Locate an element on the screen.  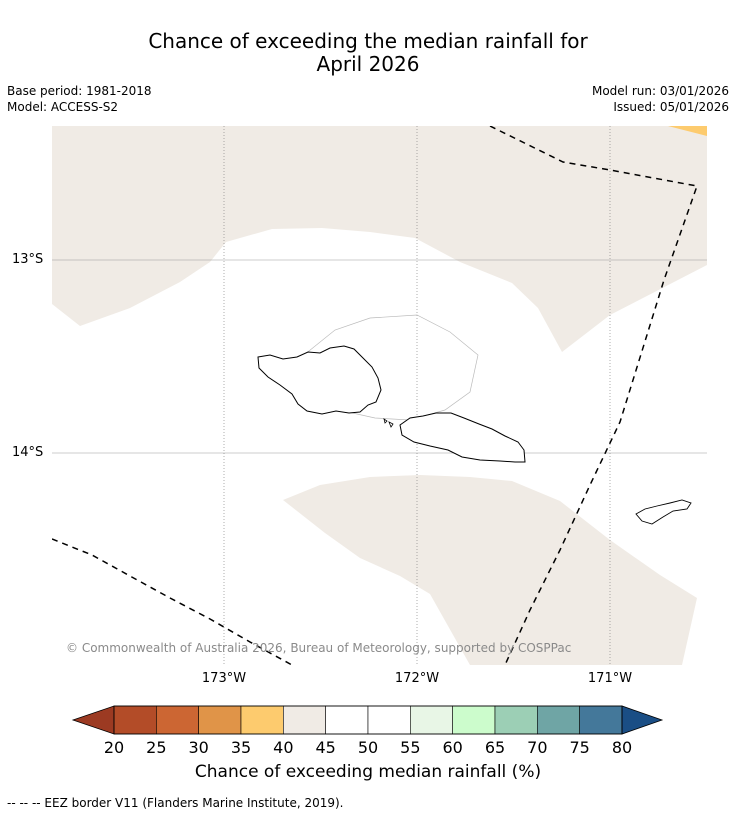
eez-border-south is located at coordinates (172, 601).